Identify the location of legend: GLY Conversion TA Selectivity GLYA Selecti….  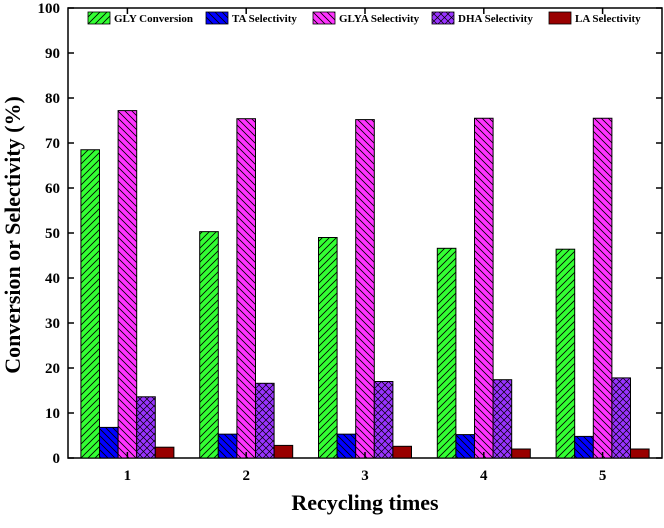
(364, 18).